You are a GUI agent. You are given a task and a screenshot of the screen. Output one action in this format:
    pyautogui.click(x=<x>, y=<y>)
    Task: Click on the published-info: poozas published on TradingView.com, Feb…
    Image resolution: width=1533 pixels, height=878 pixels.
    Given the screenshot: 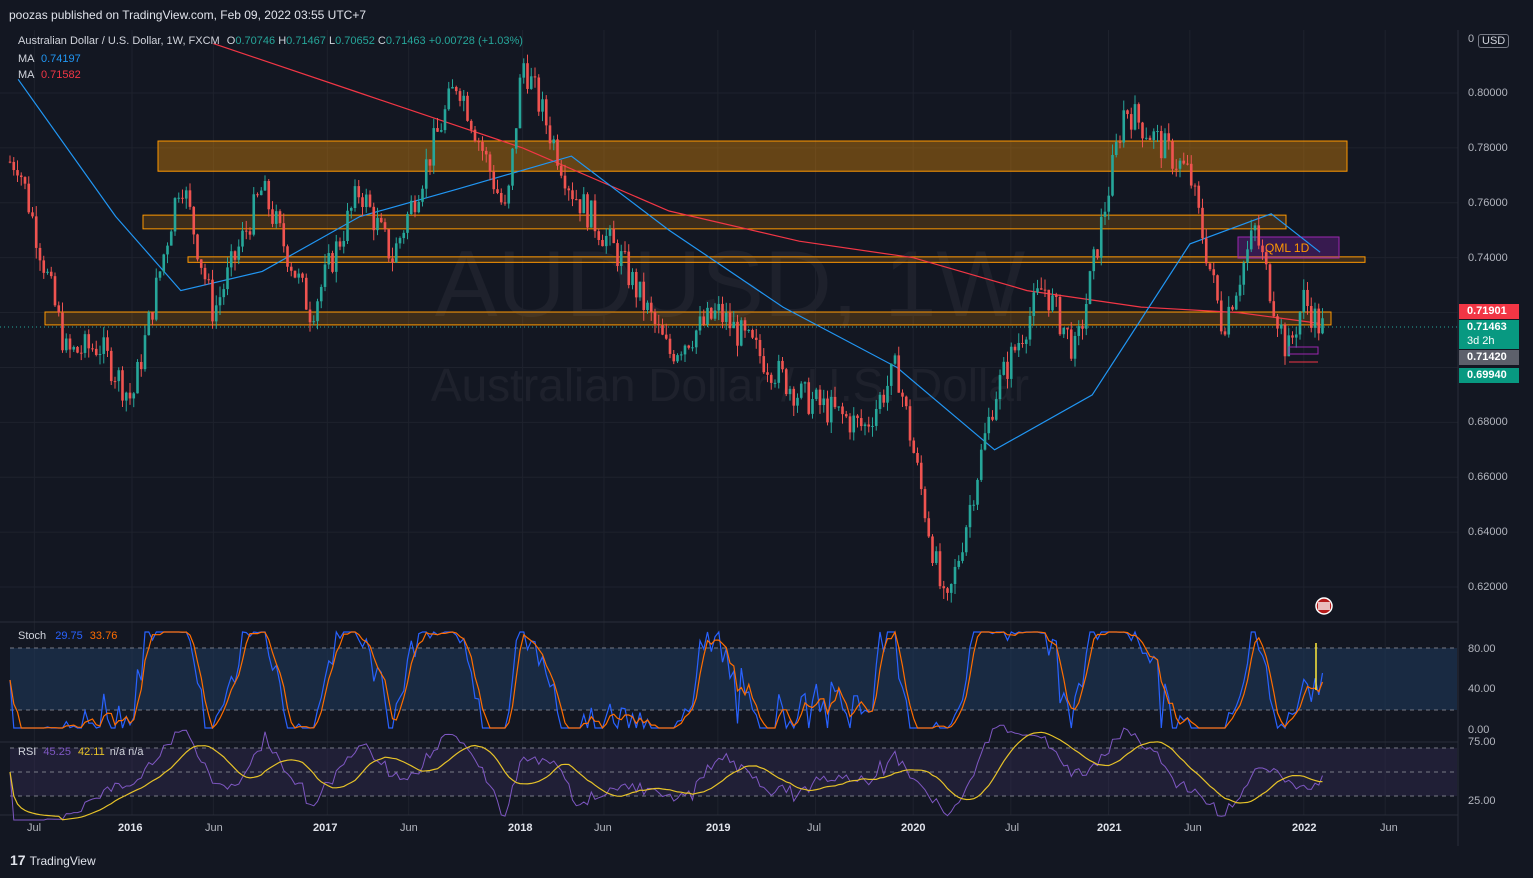 What is the action you would take?
    pyautogui.click(x=188, y=15)
    